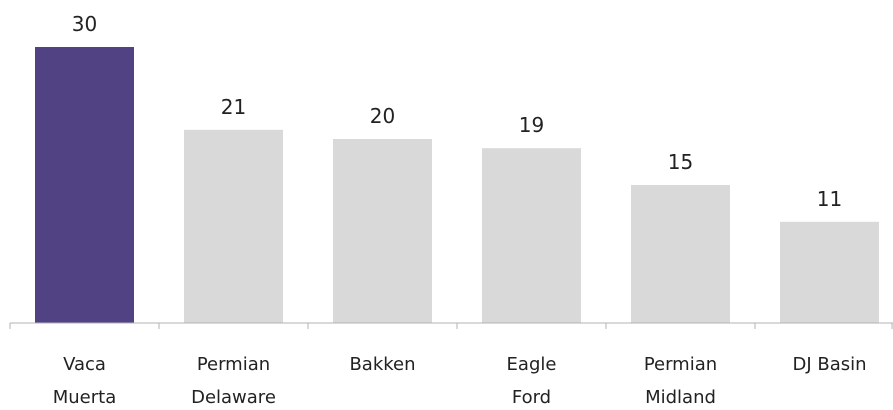  I want to click on value-label-permian-delaware: 21, so click(233, 107).